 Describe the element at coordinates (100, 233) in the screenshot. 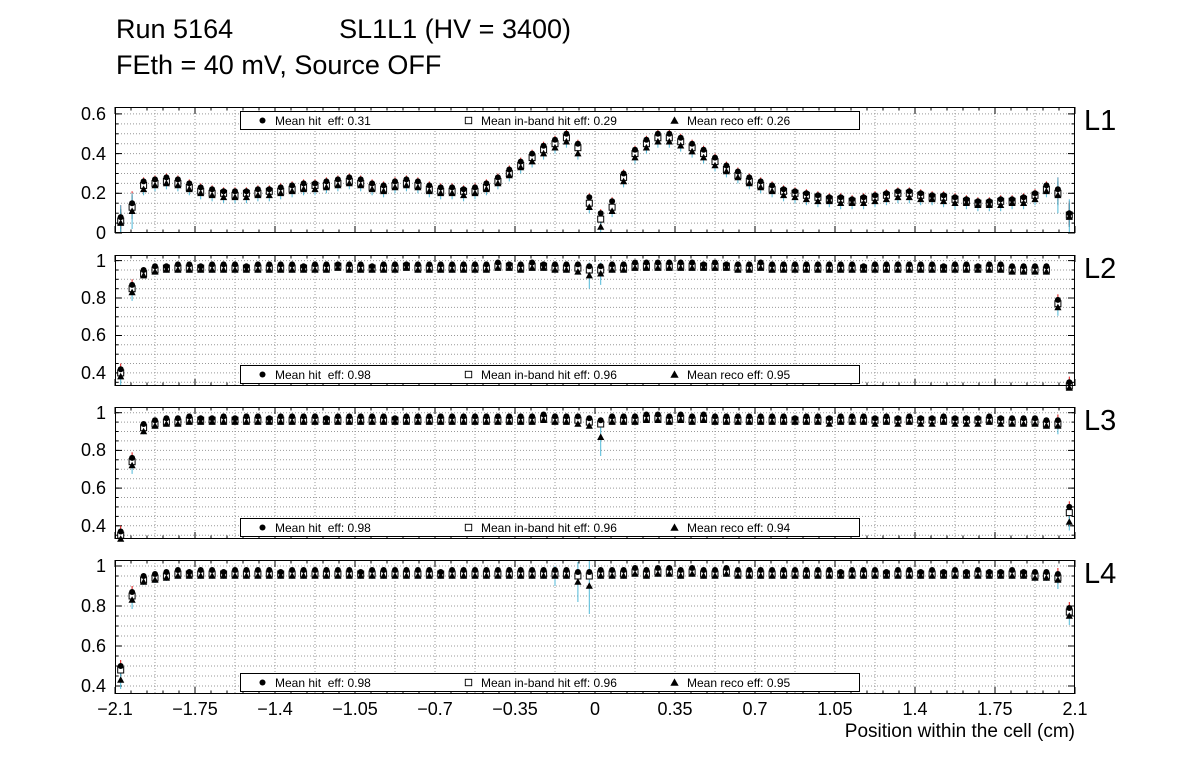

I see `y-tick-label: 0` at that location.